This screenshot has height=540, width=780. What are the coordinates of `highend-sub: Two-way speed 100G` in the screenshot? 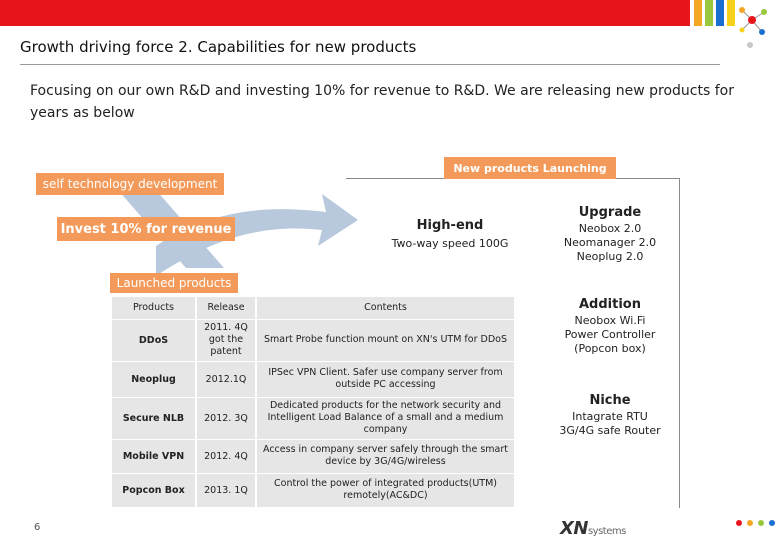 It's located at (450, 243).